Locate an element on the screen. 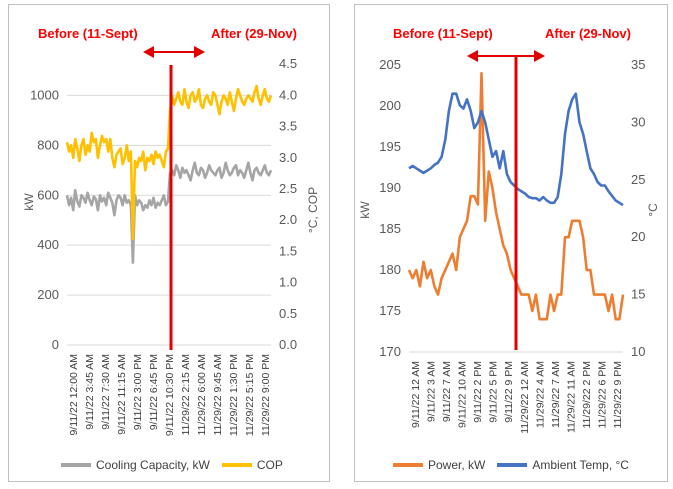 The height and width of the screenshot is (489, 673). y2-tick-label: 25 is located at coordinates (638, 179).